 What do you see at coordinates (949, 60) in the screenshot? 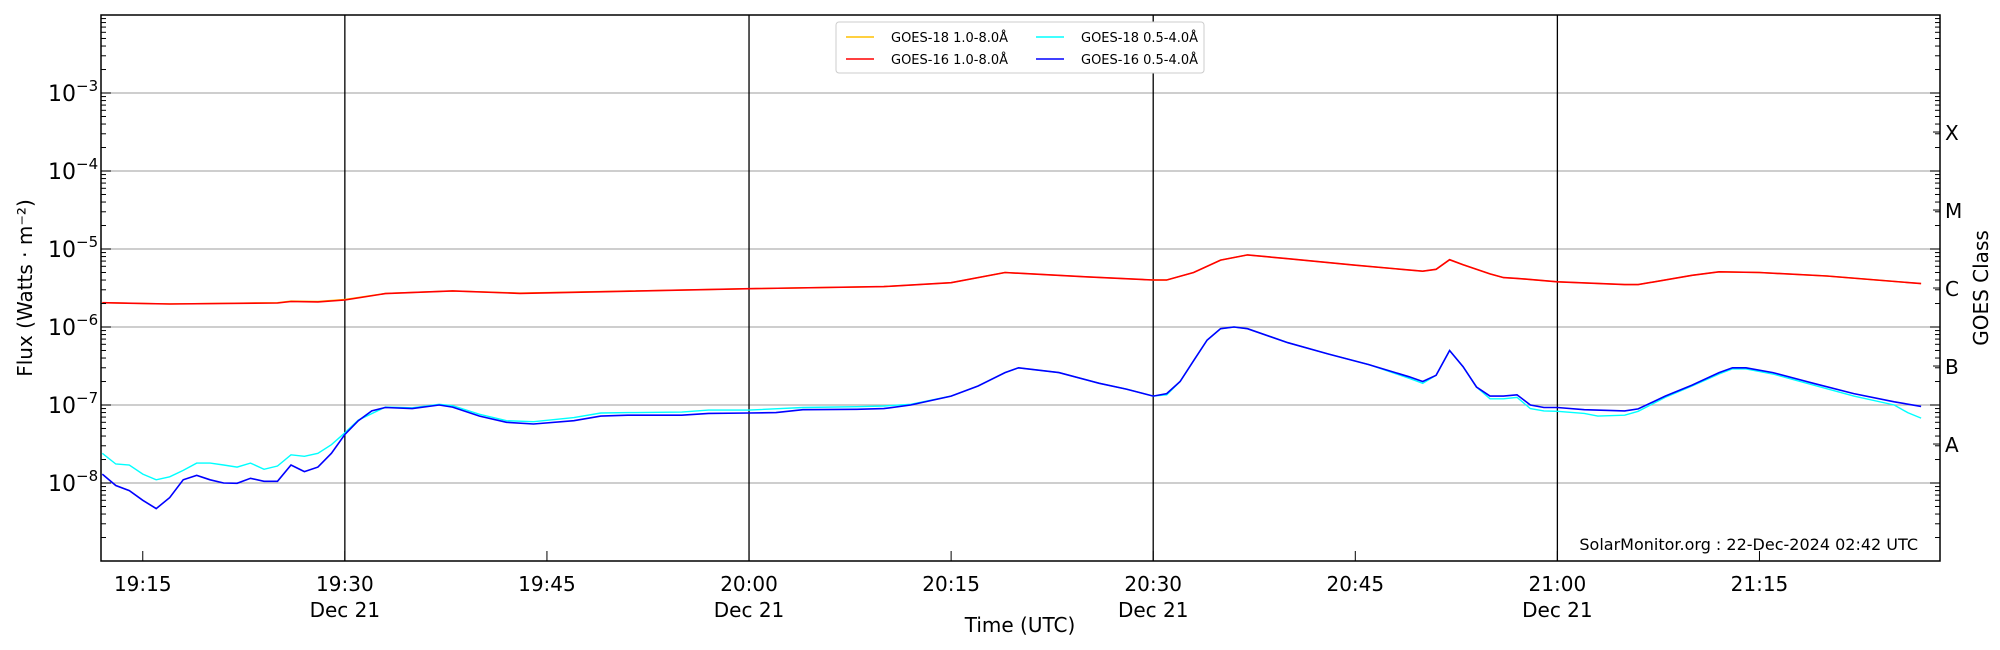
I see `legend-label: GOES-16 1.0-8.0Å` at bounding box center [949, 60].